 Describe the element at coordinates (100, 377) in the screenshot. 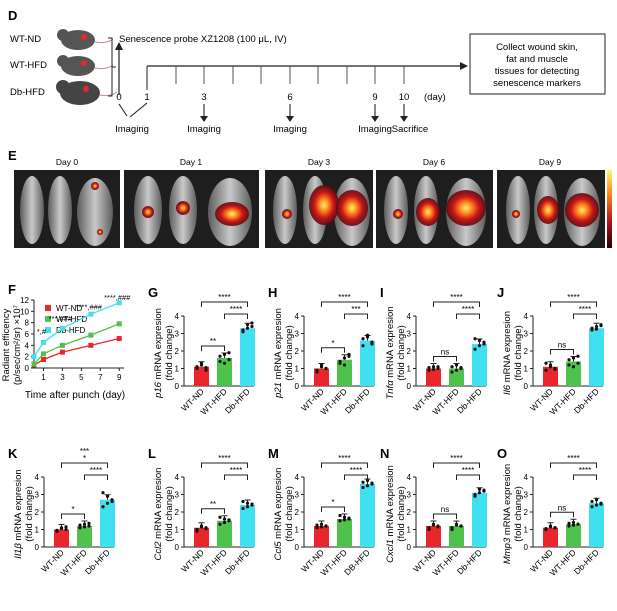

I see `x-tick-label: 7` at that location.